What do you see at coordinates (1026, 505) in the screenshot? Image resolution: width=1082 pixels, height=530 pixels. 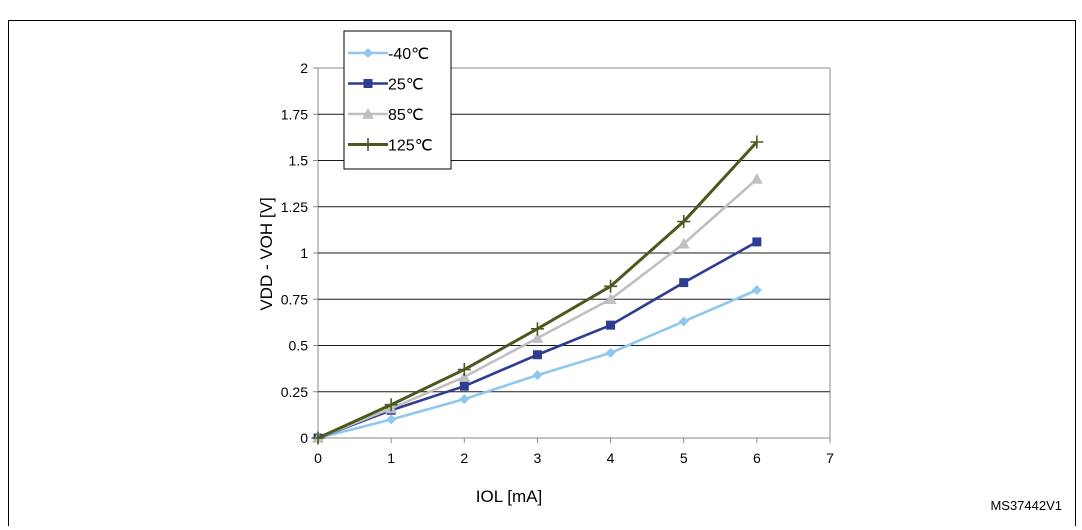 I see `figure-reference-code: MS37442V1` at bounding box center [1026, 505].